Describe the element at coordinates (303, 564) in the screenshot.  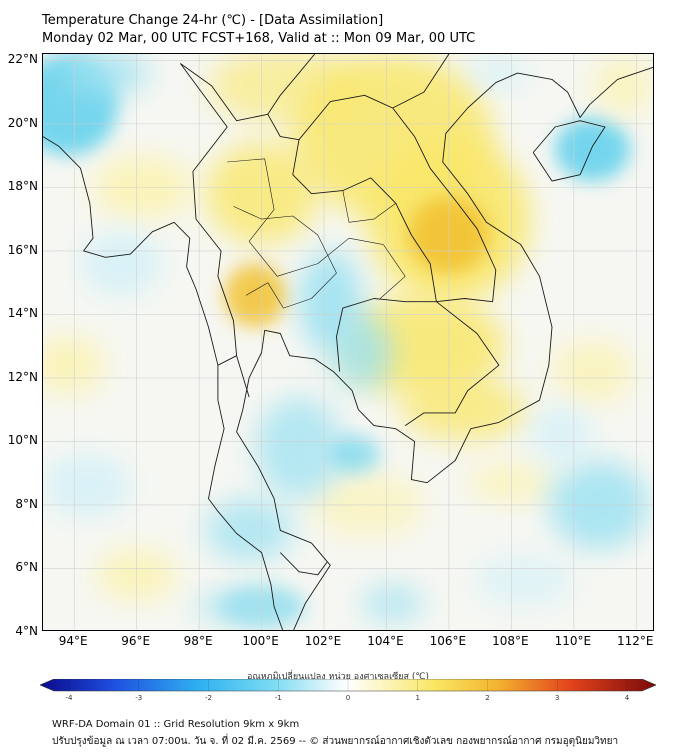
I see `thailand-malaysia-border` at that location.